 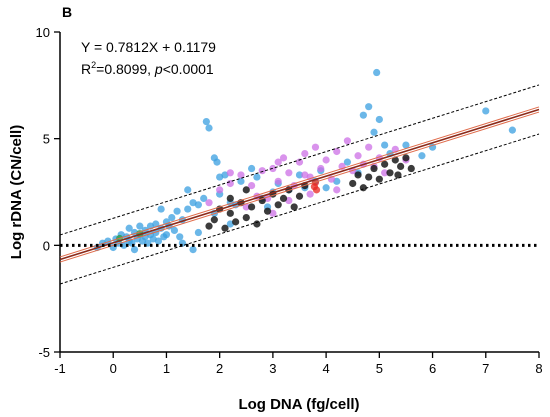 I want to click on x-tick-label: 8, so click(x=538, y=368).